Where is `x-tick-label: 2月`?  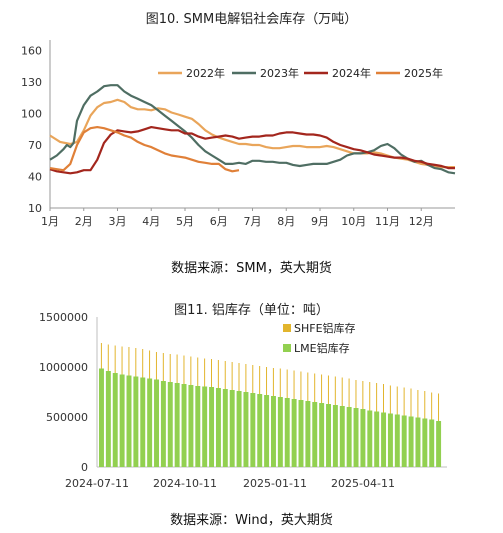 x-tick-label: 2月 is located at coordinates (84, 221).